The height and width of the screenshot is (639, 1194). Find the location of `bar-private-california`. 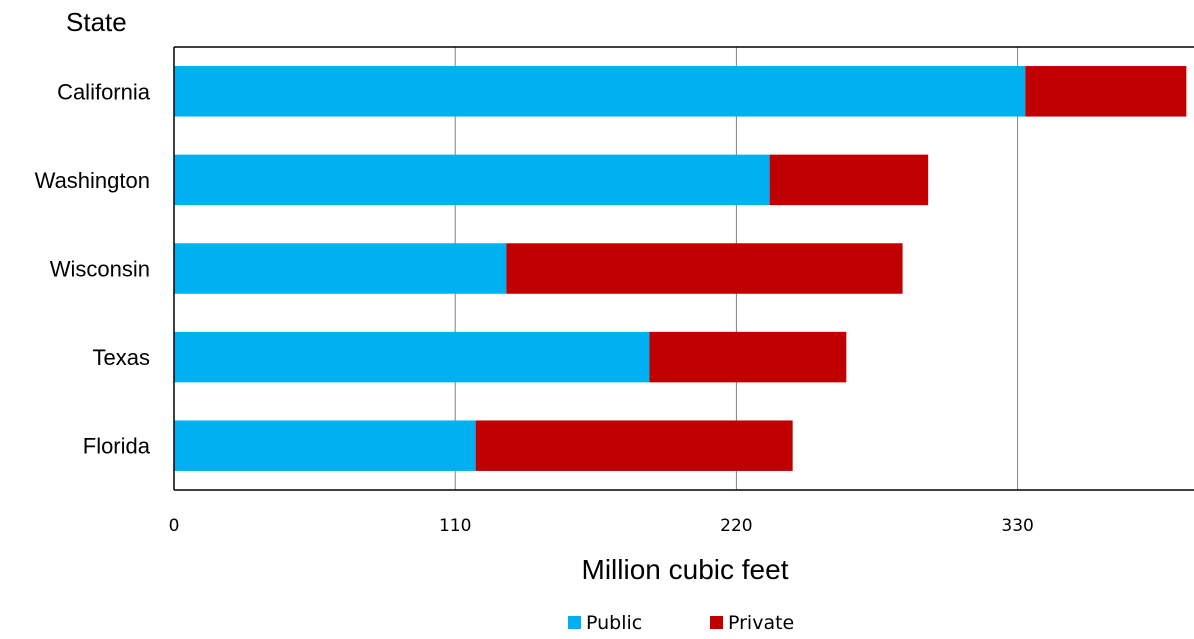

bar-private-california is located at coordinates (1106, 91).